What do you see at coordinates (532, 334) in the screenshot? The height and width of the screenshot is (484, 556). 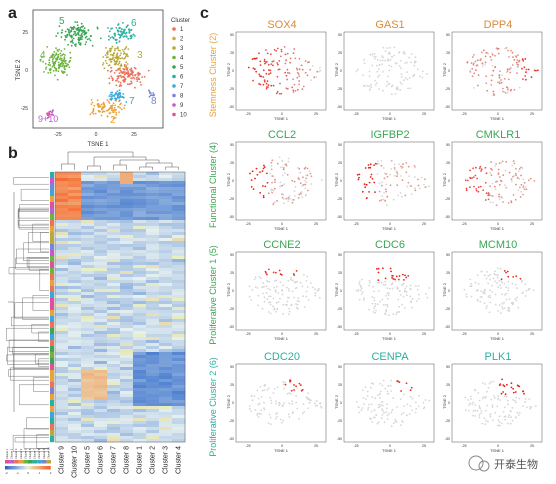 I see `feature-x-tick: 25` at bounding box center [532, 334].